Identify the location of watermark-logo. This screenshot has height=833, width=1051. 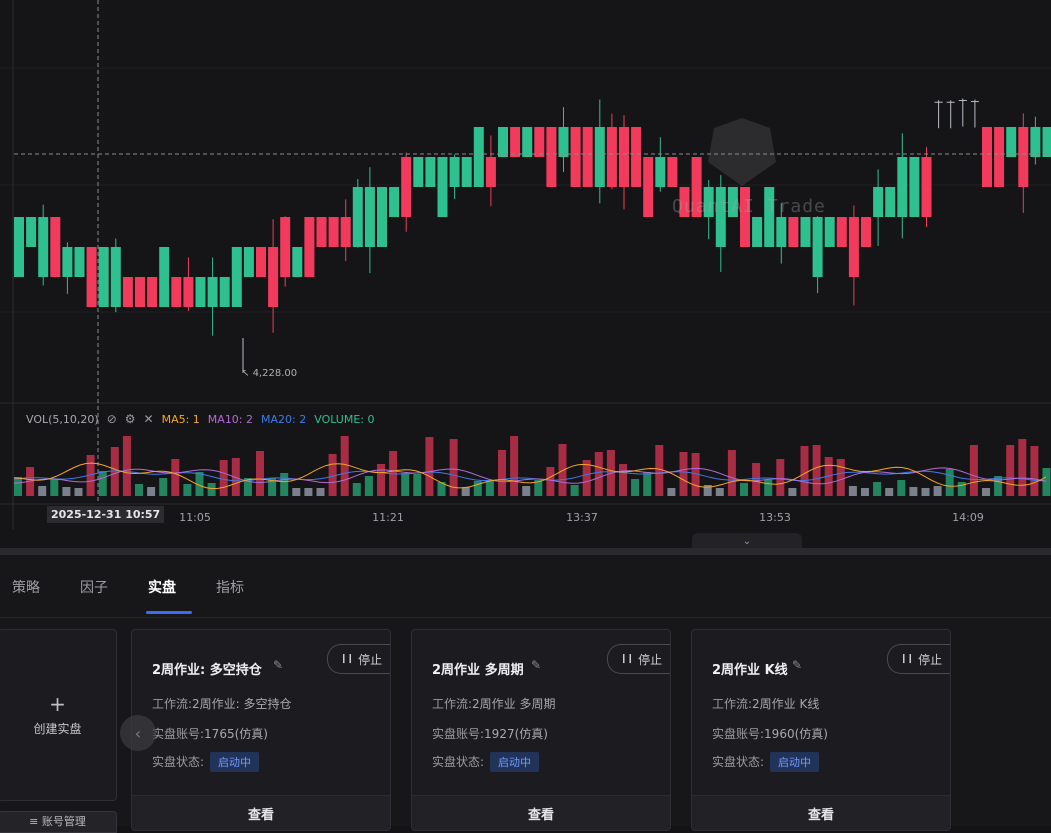
(742, 152).